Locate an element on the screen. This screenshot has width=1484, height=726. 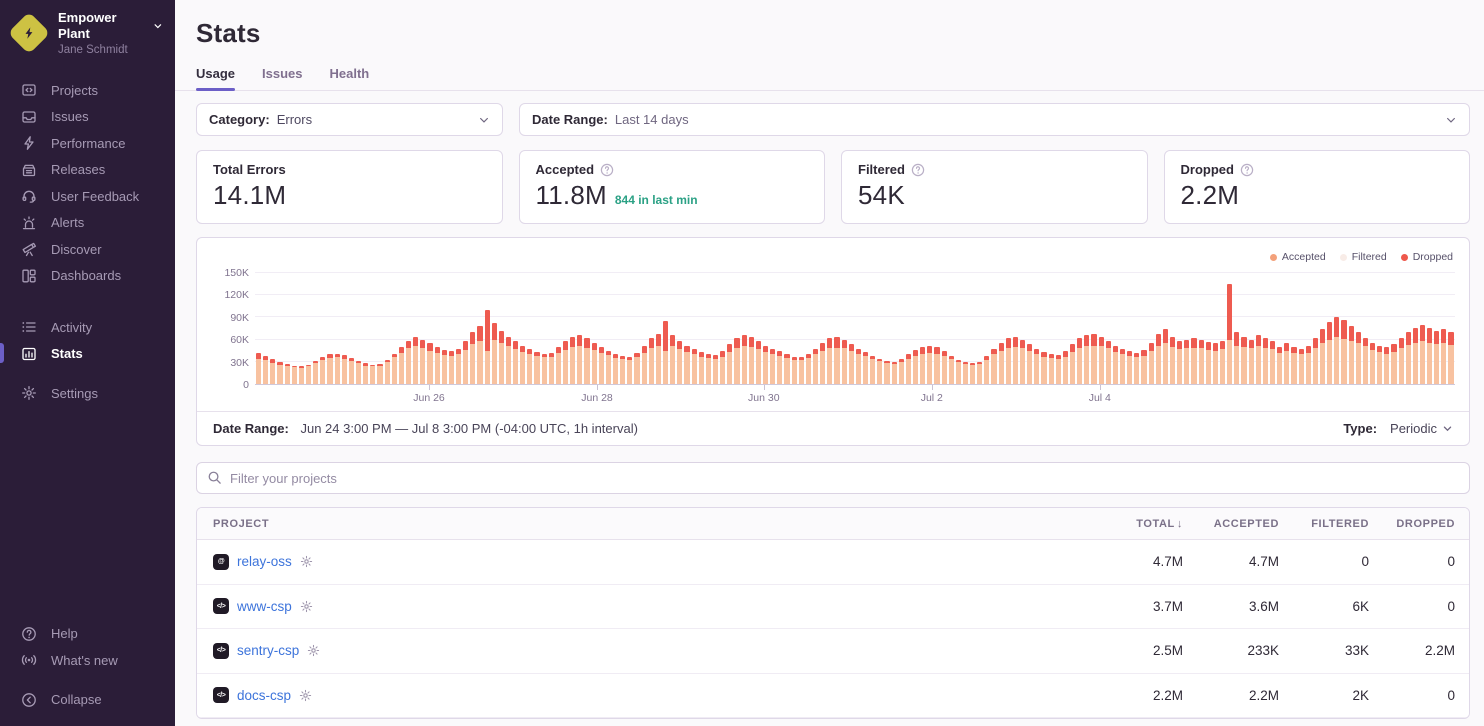
project-link: sentry-csp is located at coordinates (268, 651).